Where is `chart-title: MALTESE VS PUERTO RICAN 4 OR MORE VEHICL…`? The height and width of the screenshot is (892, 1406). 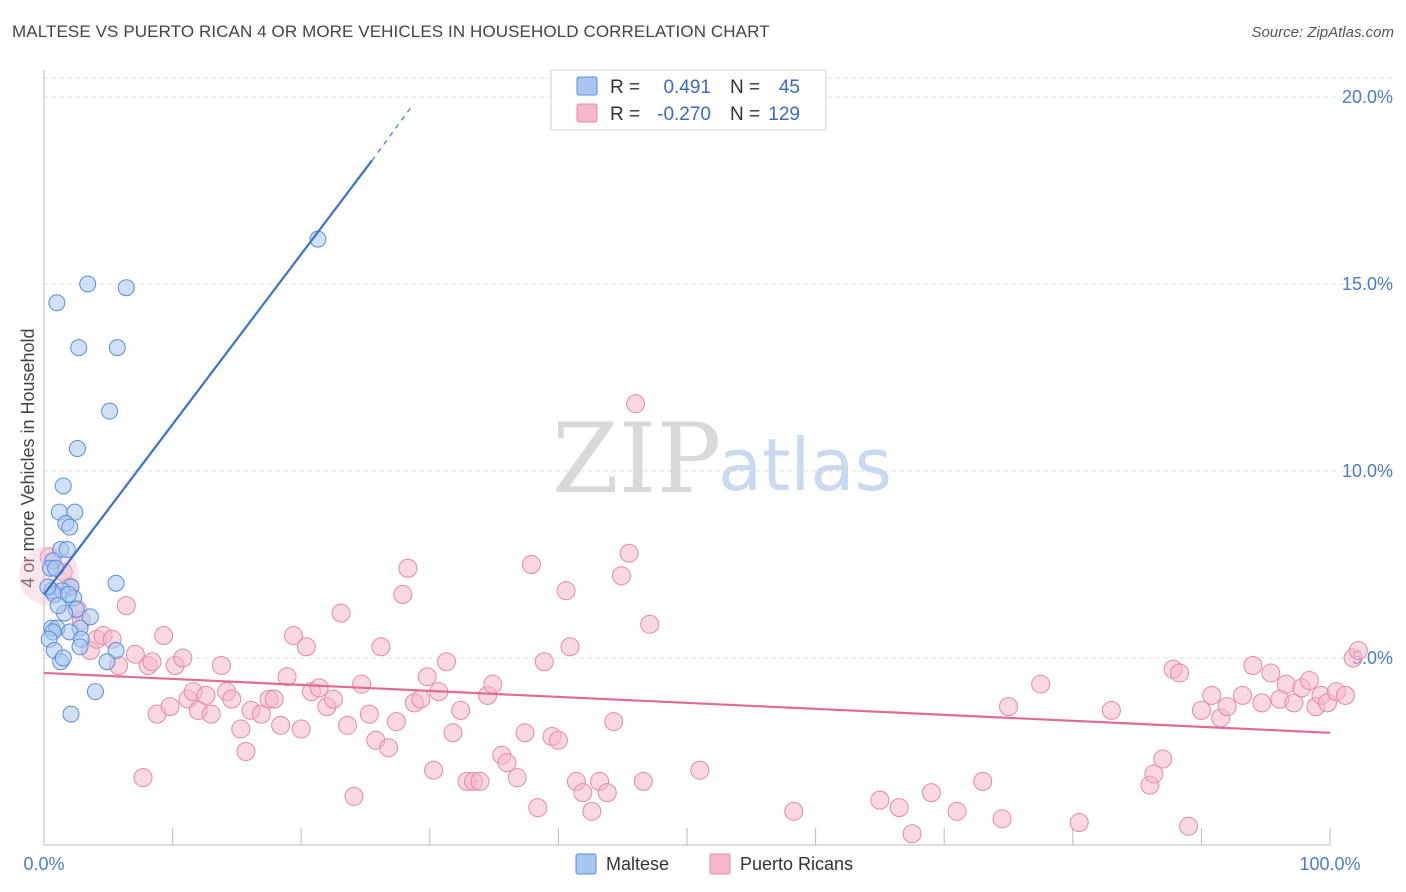
chart-title: MALTESE VS PUERTO RICAN 4 OR MORE VEHICL… is located at coordinates (391, 31).